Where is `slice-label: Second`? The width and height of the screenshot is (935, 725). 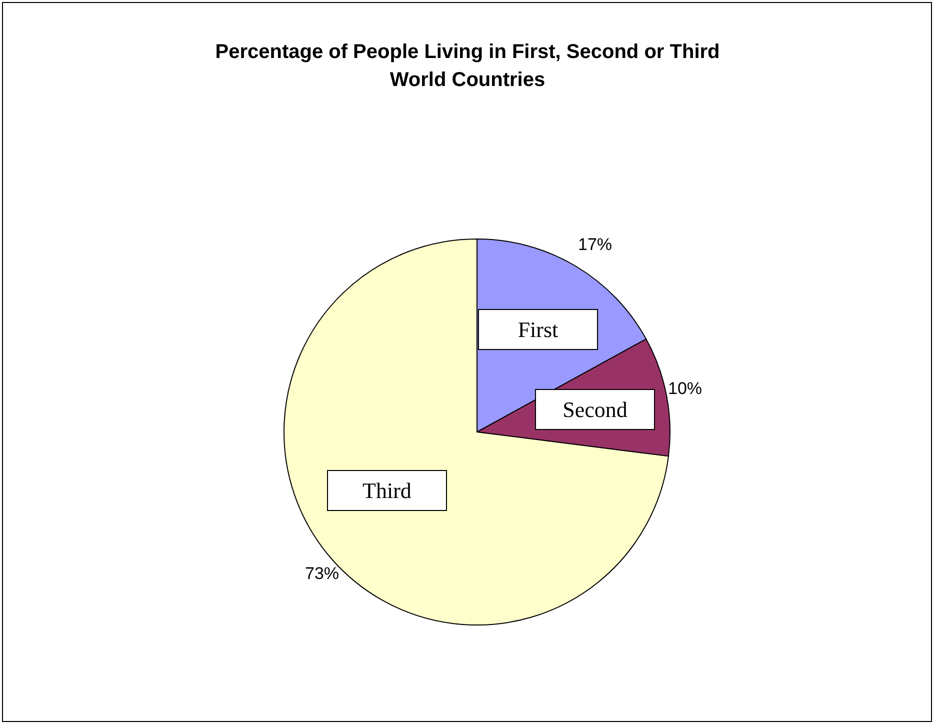
slice-label: Second is located at coordinates (595, 409).